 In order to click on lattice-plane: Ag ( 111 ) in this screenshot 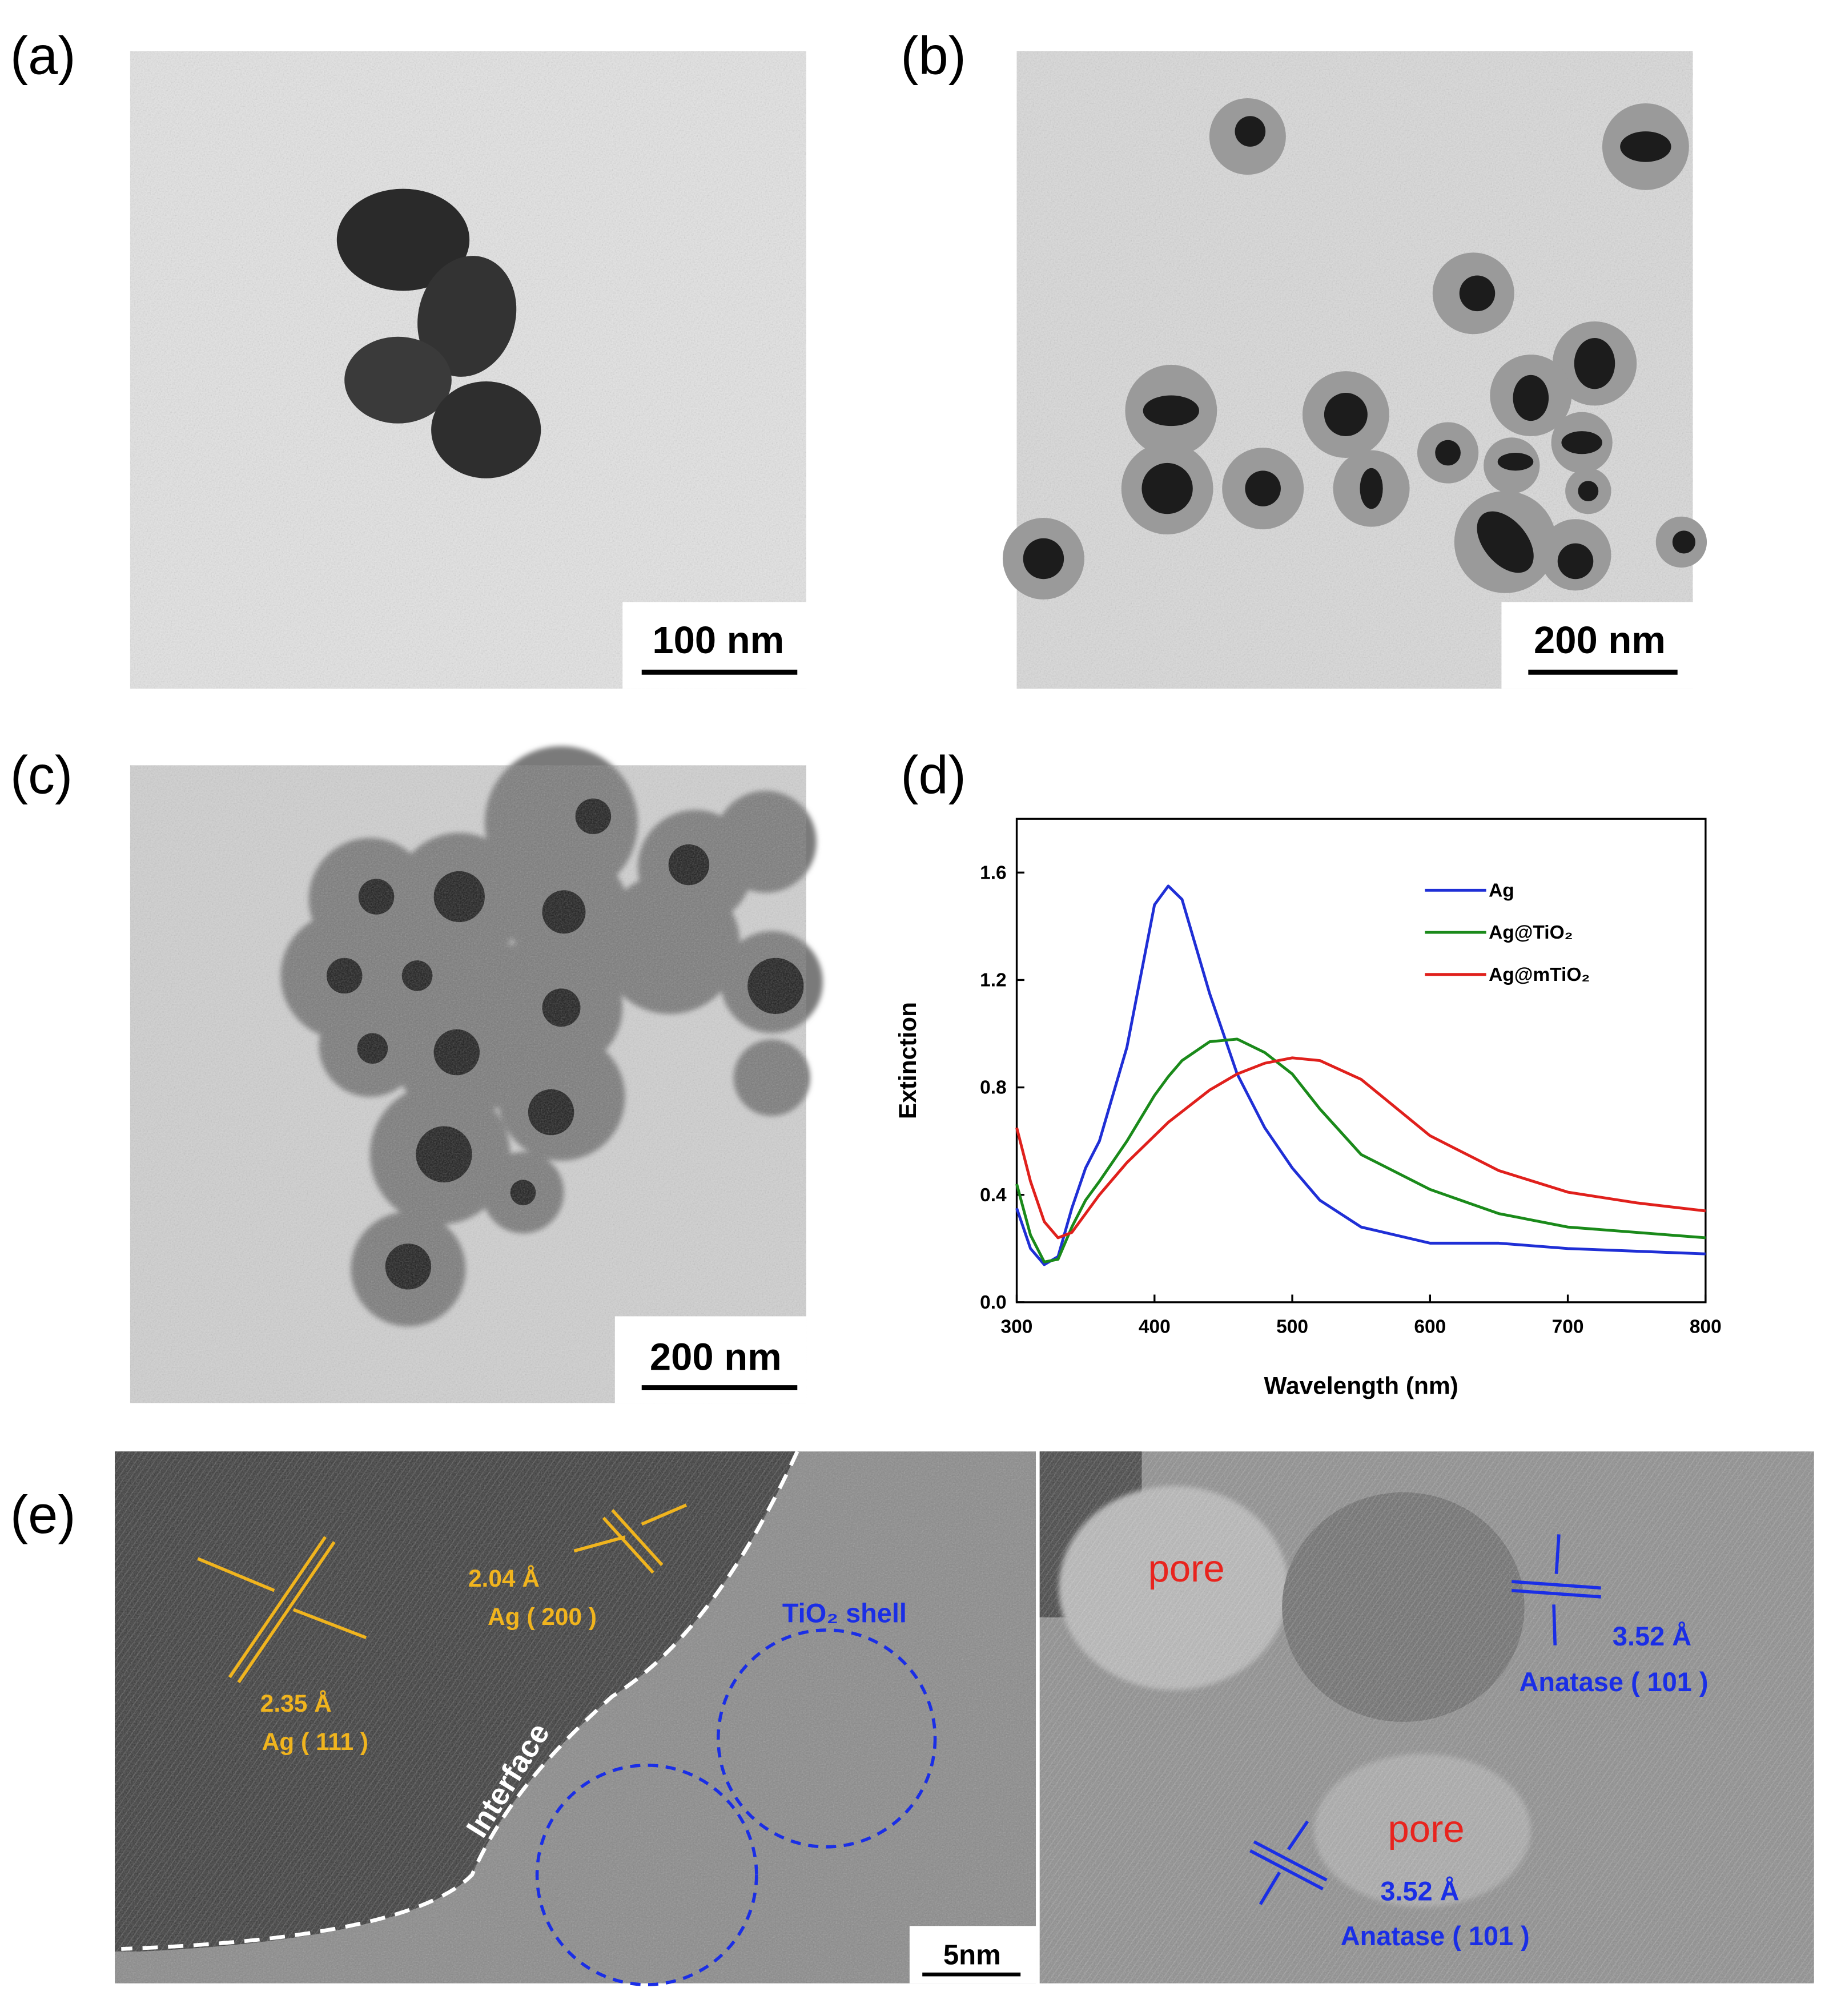, I will do `click(315, 1741)`.